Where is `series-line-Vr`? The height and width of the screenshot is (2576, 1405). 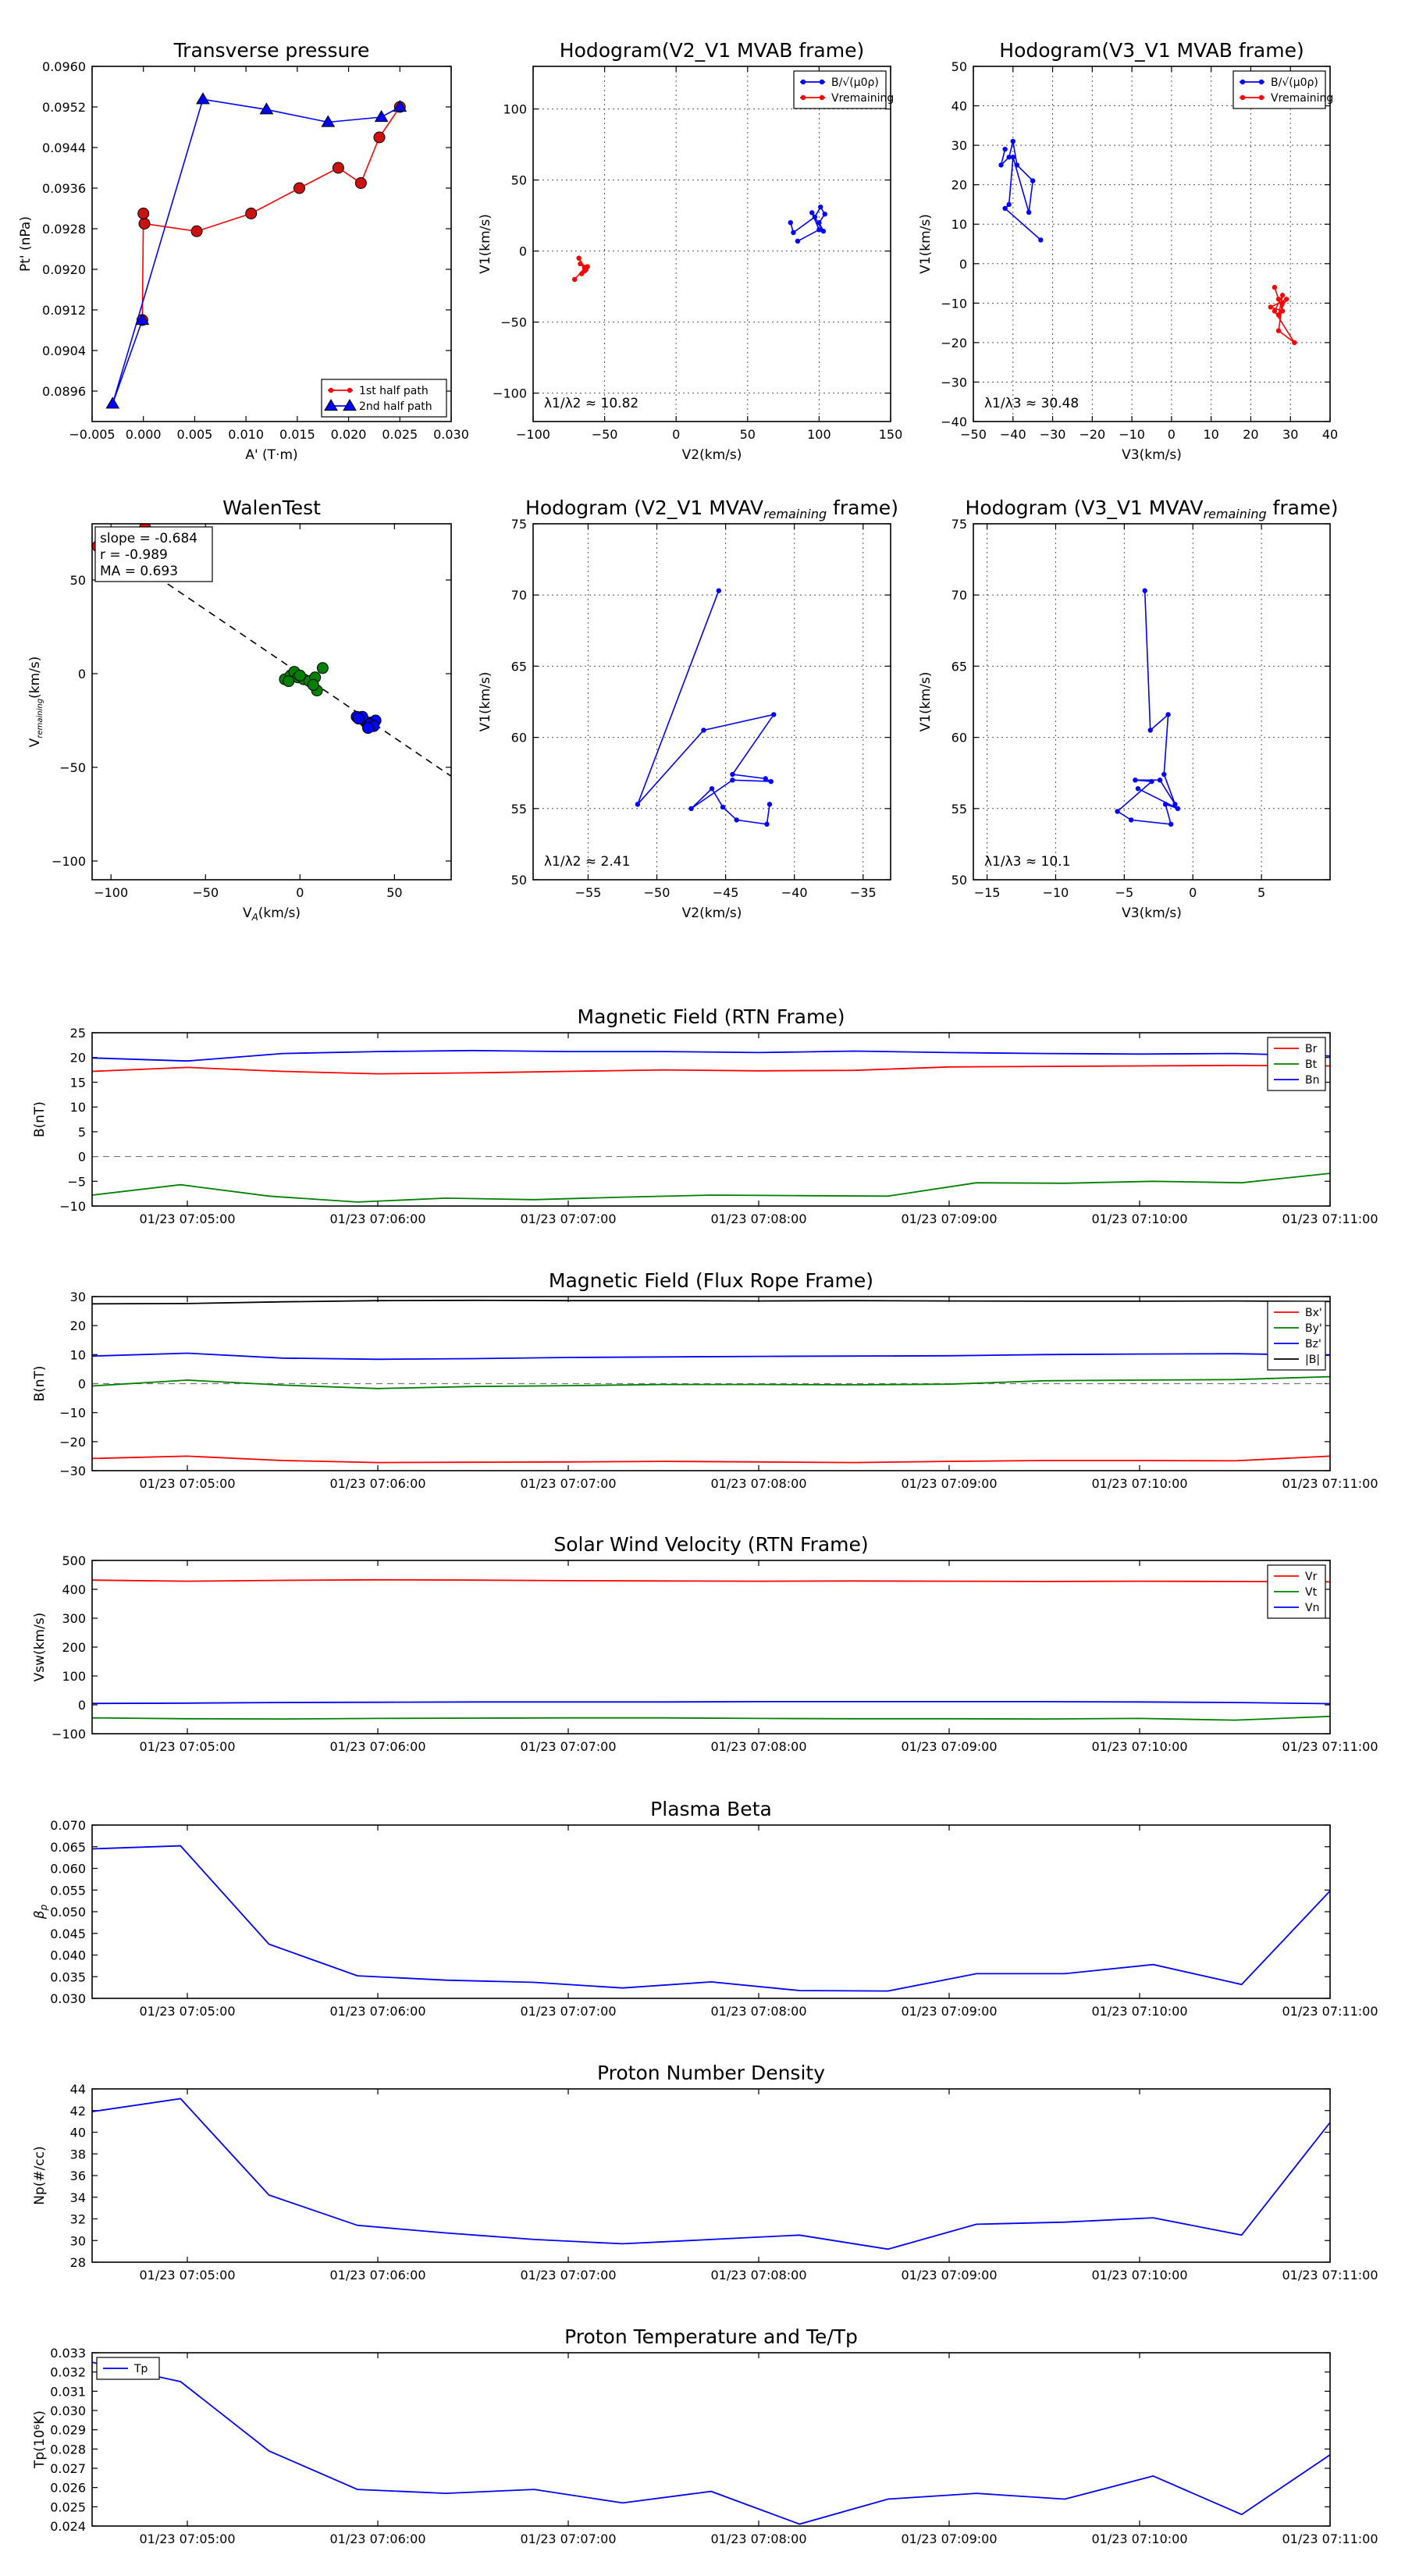 series-line-Vr is located at coordinates (711, 1580).